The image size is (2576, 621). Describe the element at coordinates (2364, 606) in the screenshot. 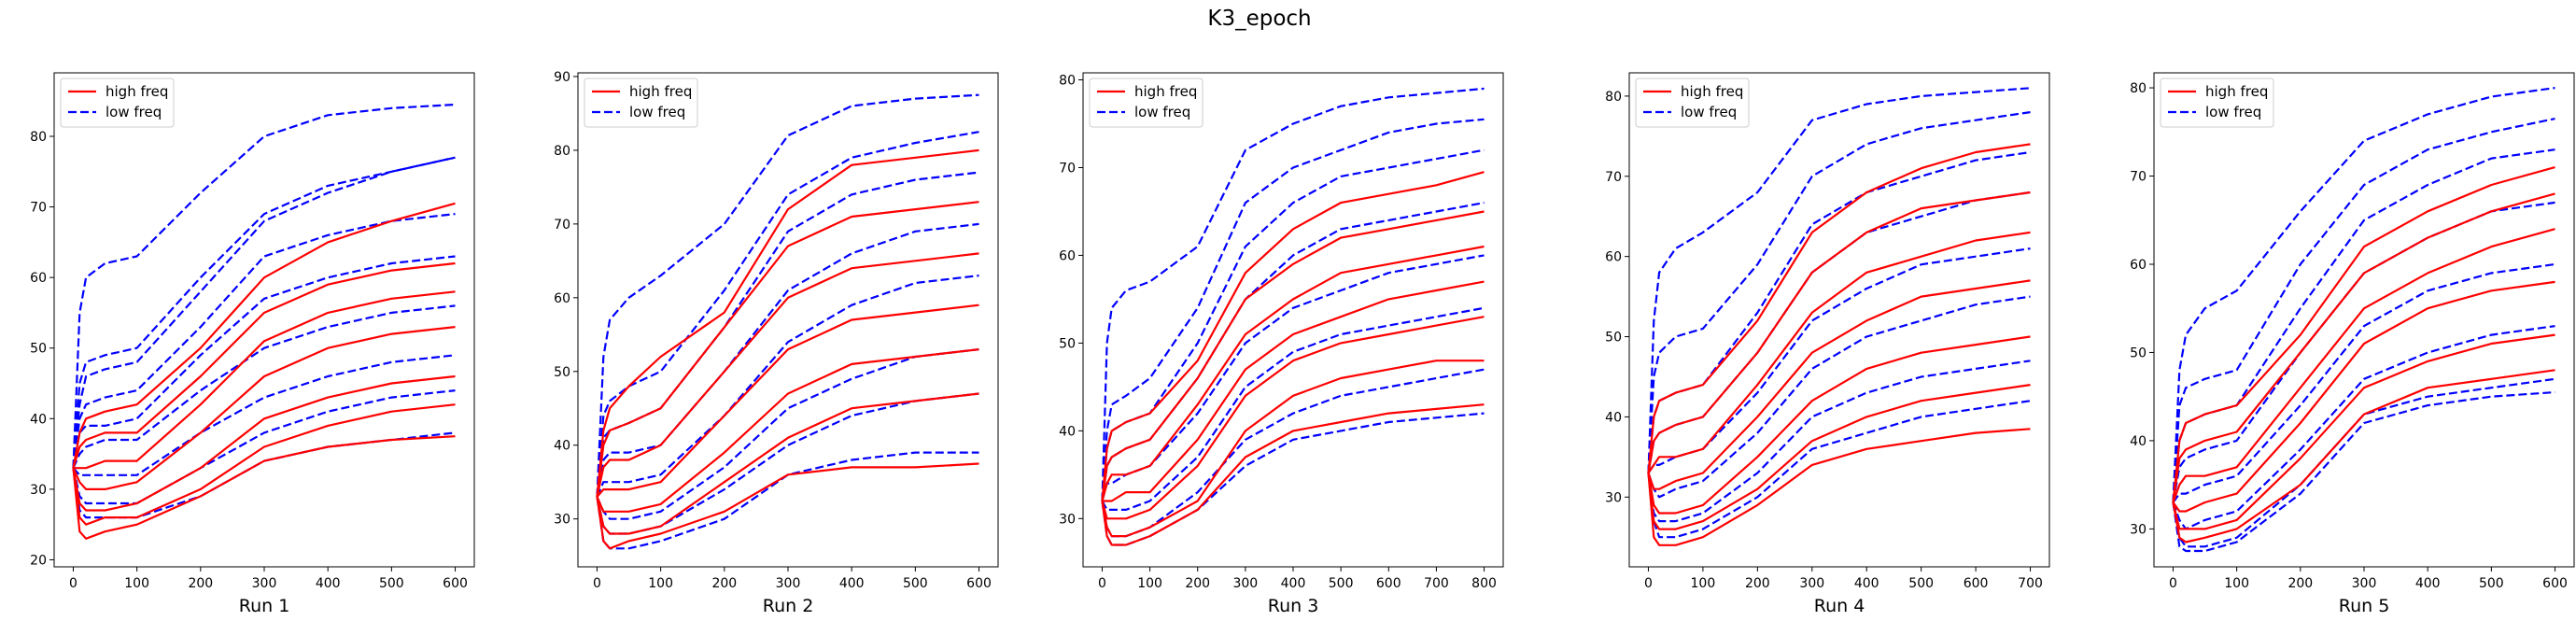

I see `x-axis-label: Run 5` at that location.